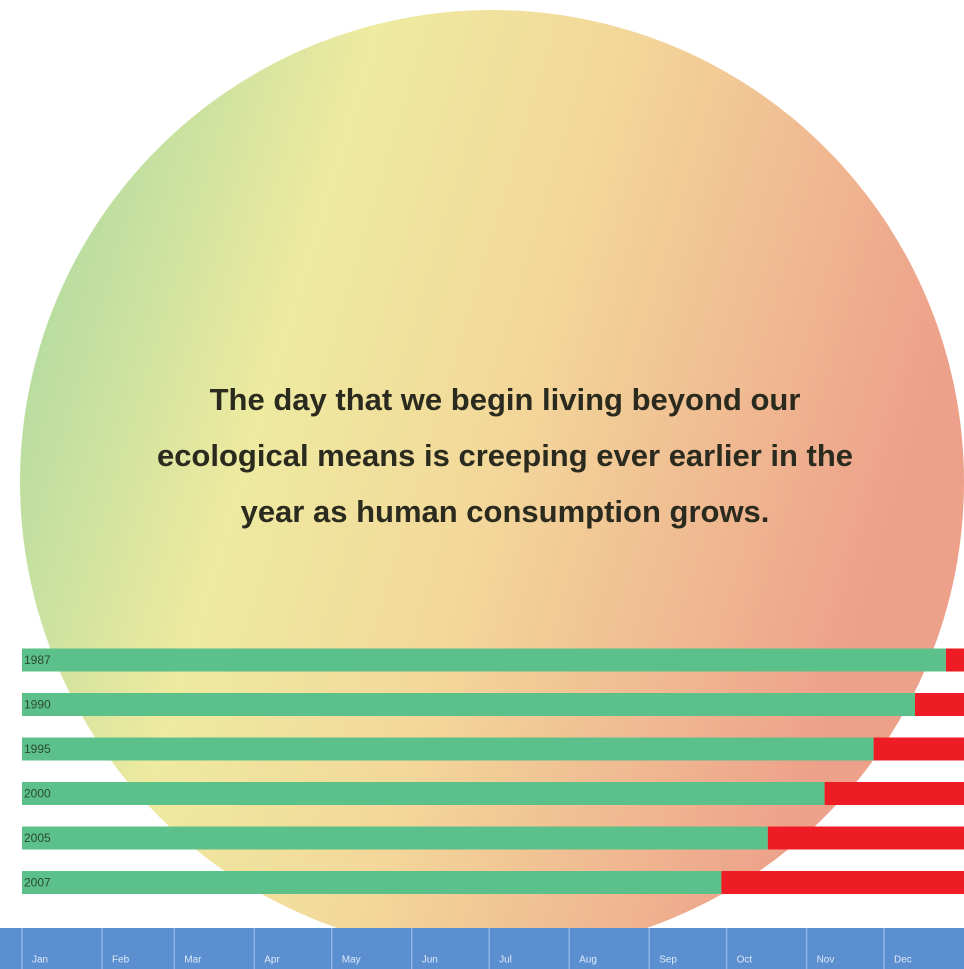  I want to click on x-tick-label: May, so click(351, 960).